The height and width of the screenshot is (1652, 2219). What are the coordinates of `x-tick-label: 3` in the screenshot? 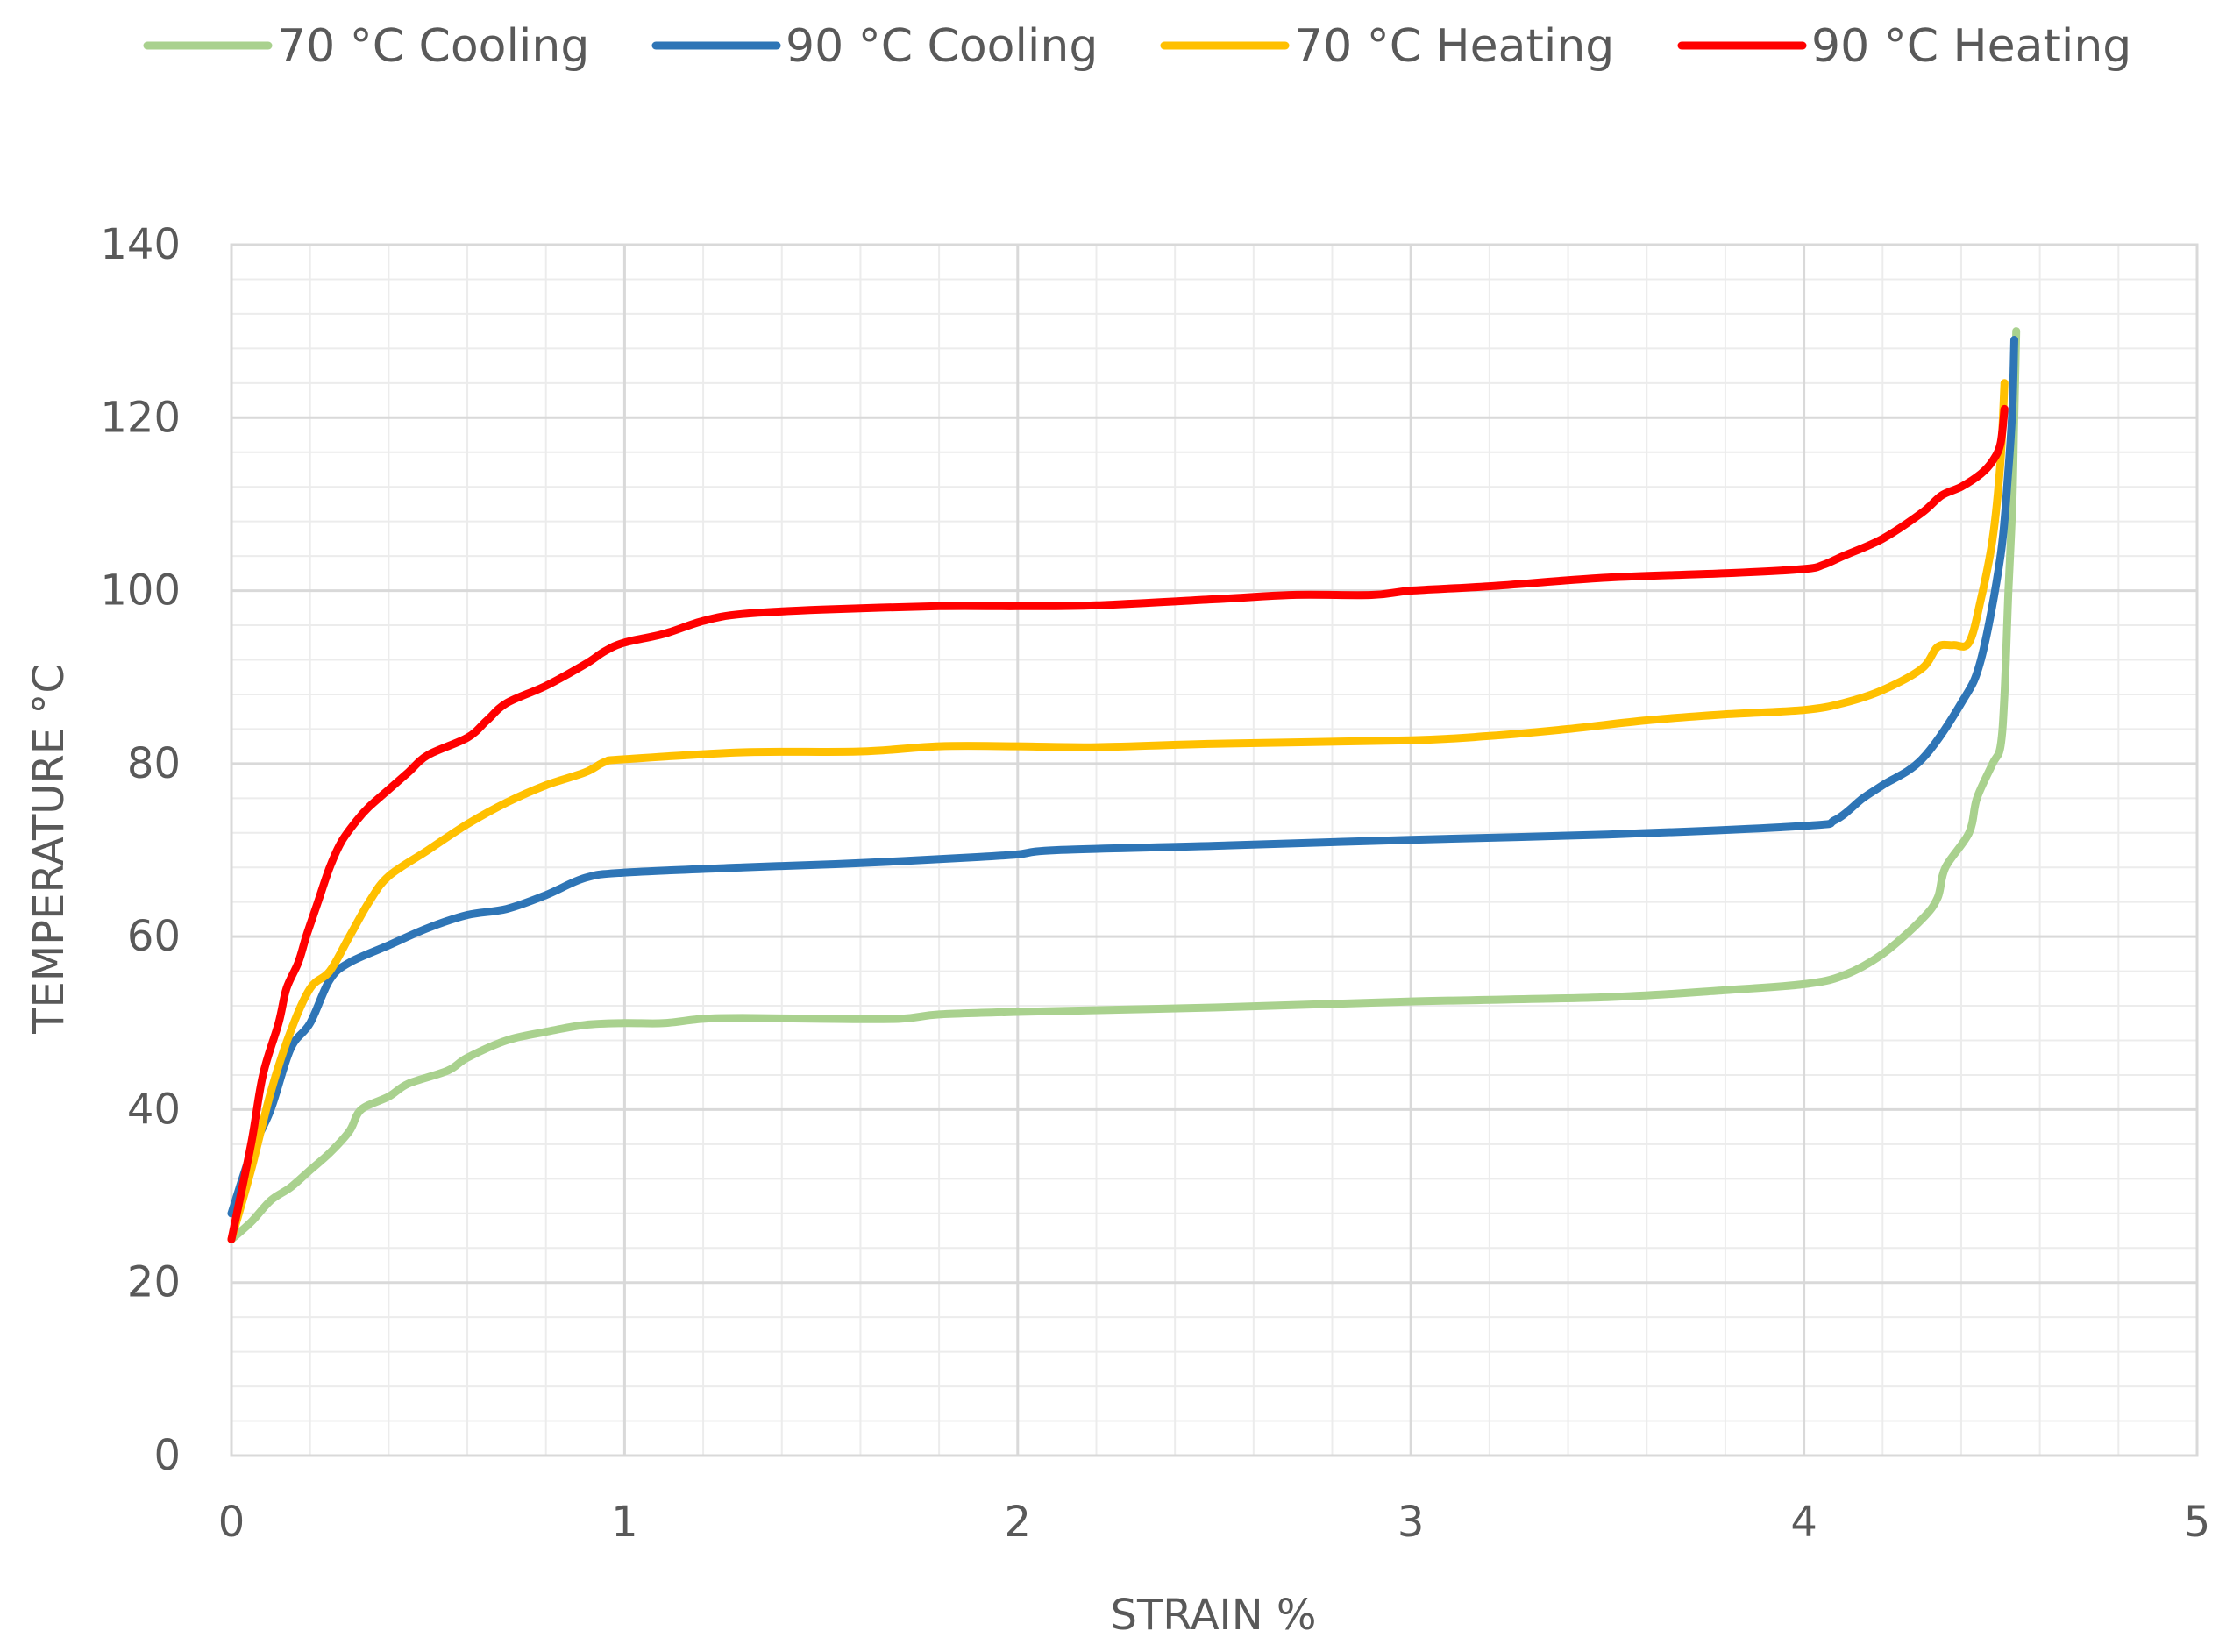 It's located at (1411, 1522).